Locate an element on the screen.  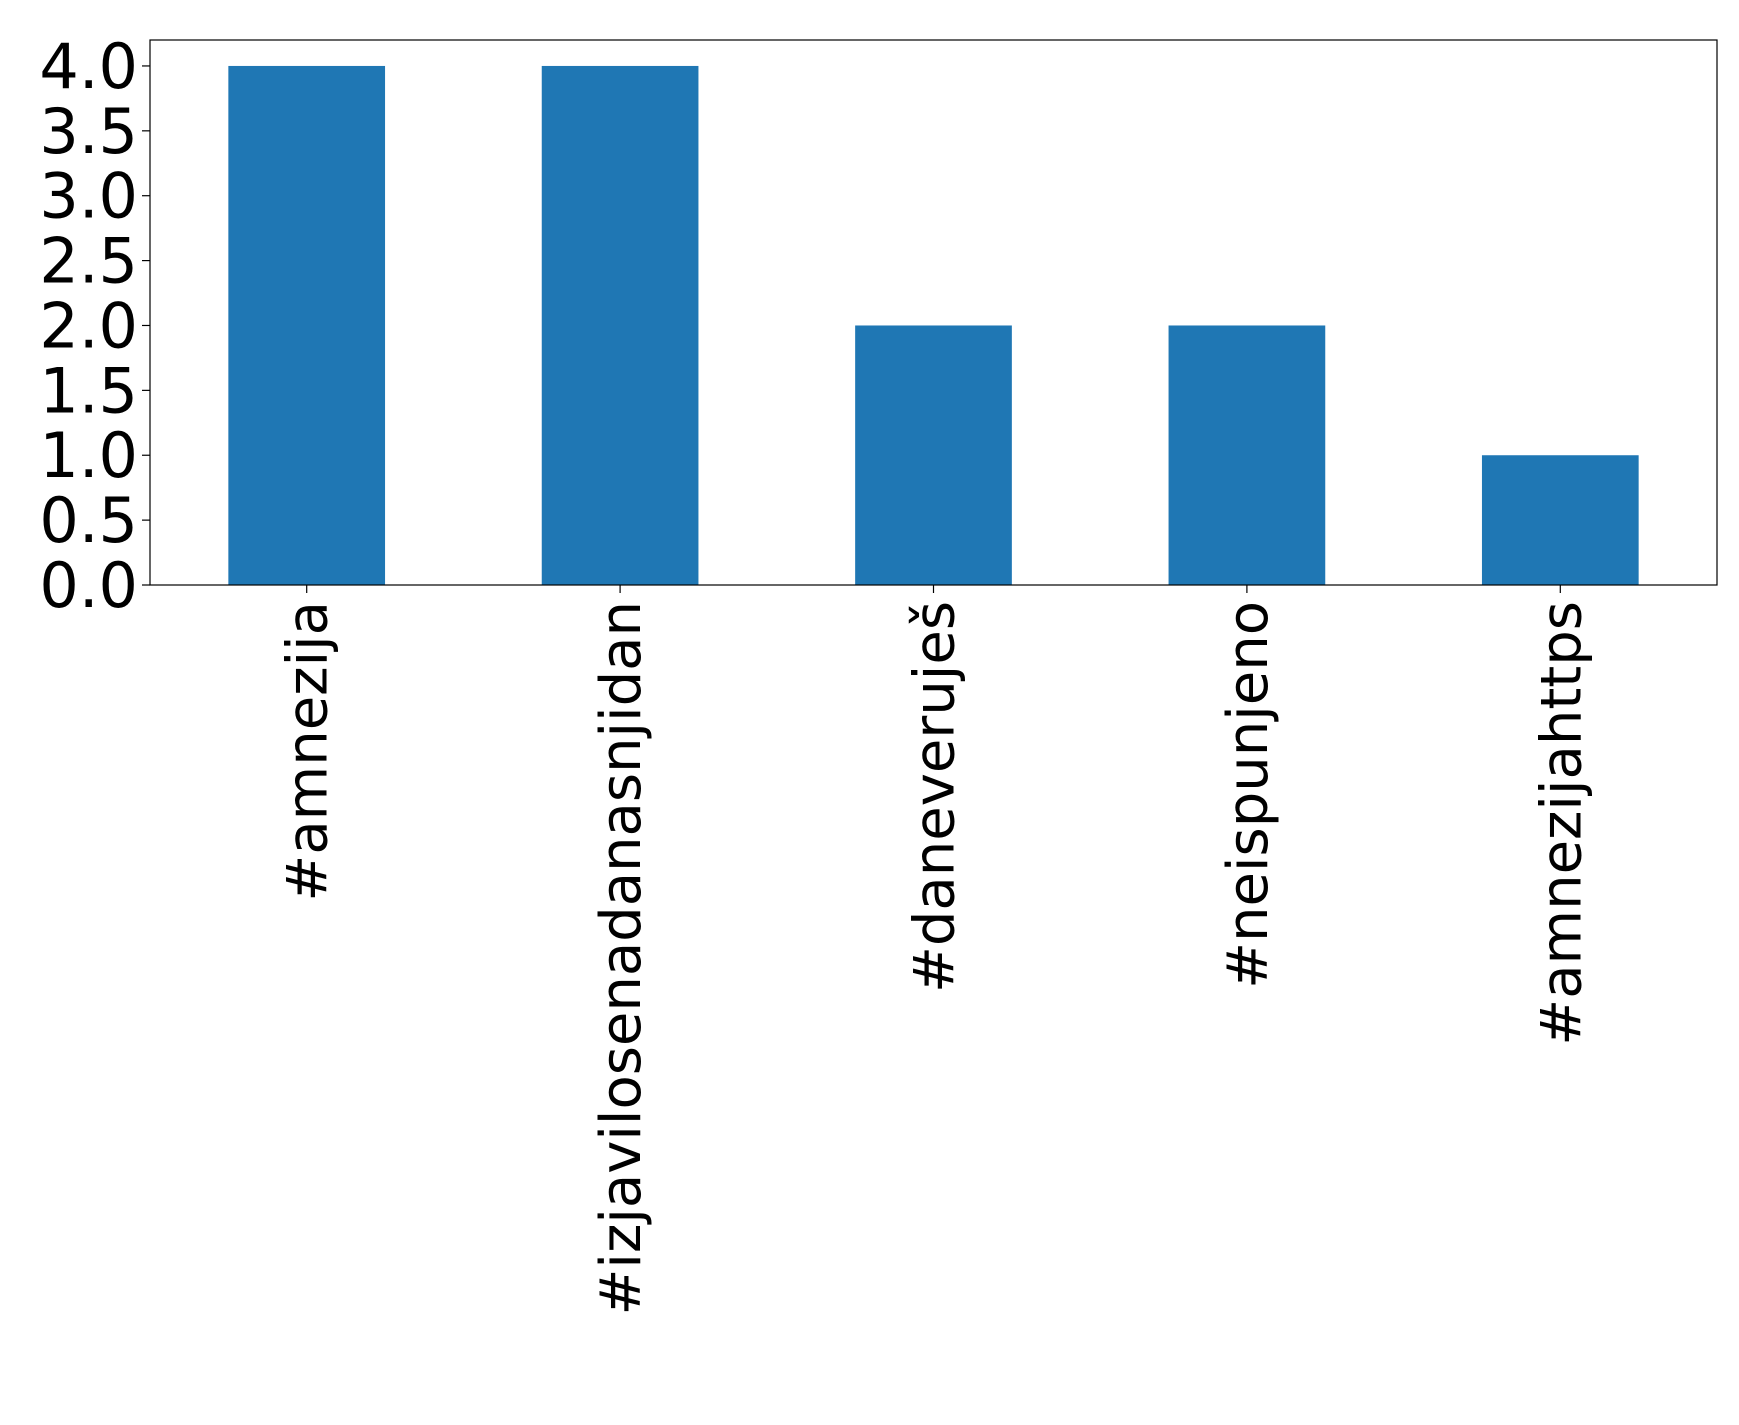
y-tick-label: 0.5 is located at coordinates (88, 520).